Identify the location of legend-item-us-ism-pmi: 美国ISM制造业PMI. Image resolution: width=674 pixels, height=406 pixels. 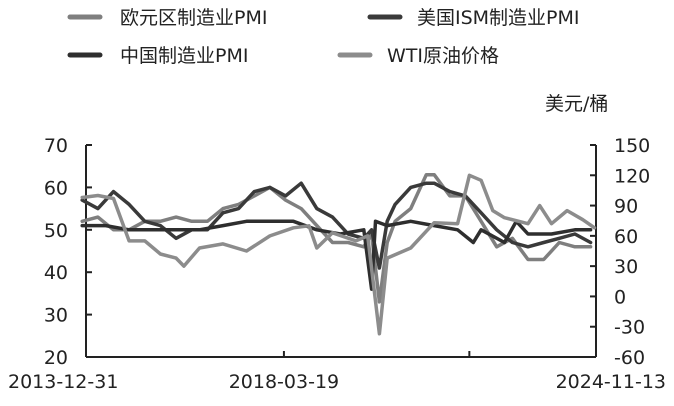
(473, 18).